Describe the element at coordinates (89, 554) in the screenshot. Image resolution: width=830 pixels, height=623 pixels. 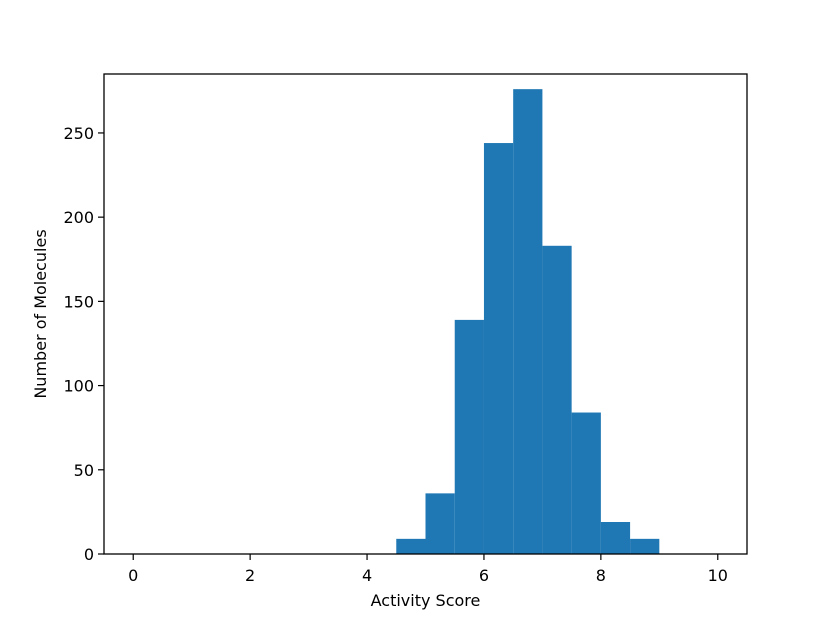
I see `y-tick-label: 0` at that location.